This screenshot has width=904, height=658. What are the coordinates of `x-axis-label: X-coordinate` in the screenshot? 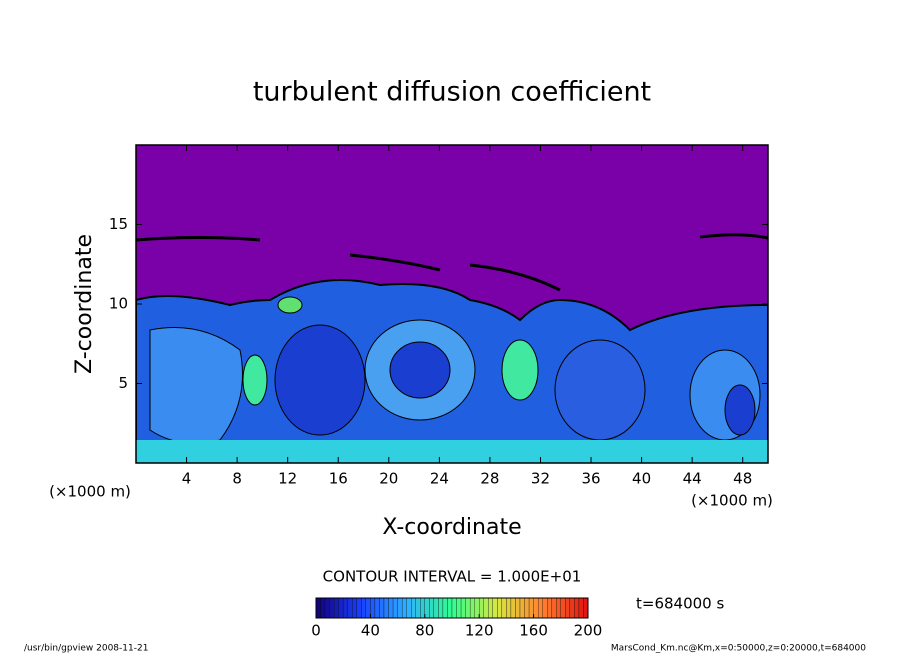 It's located at (451, 527).